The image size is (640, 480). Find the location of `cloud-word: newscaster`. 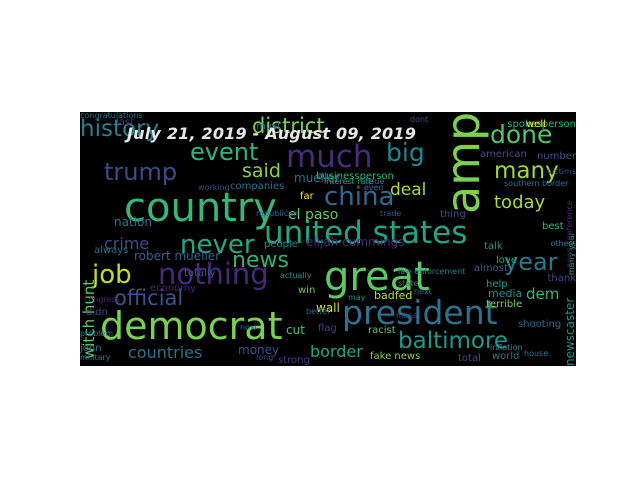

cloud-word: newscaster is located at coordinates (569, 331).